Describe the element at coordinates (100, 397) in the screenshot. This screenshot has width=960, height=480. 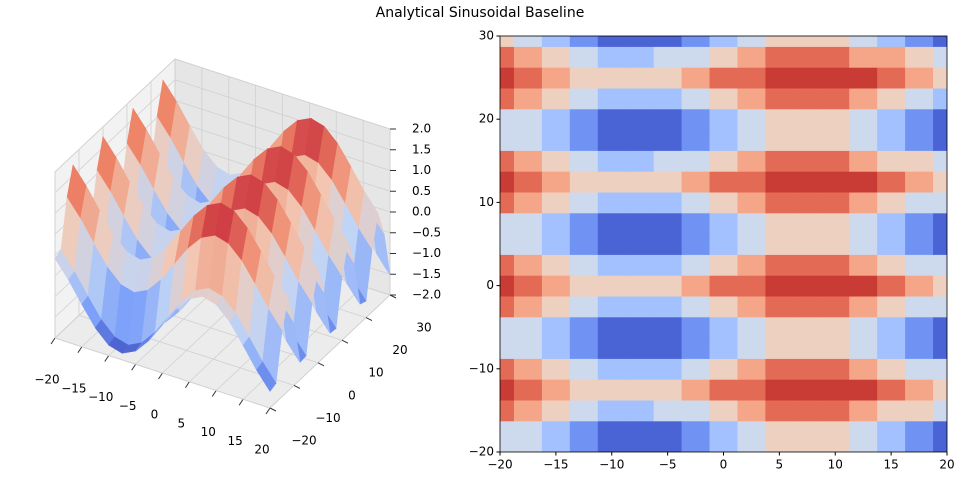
I see `x-tick-label: −10` at that location.